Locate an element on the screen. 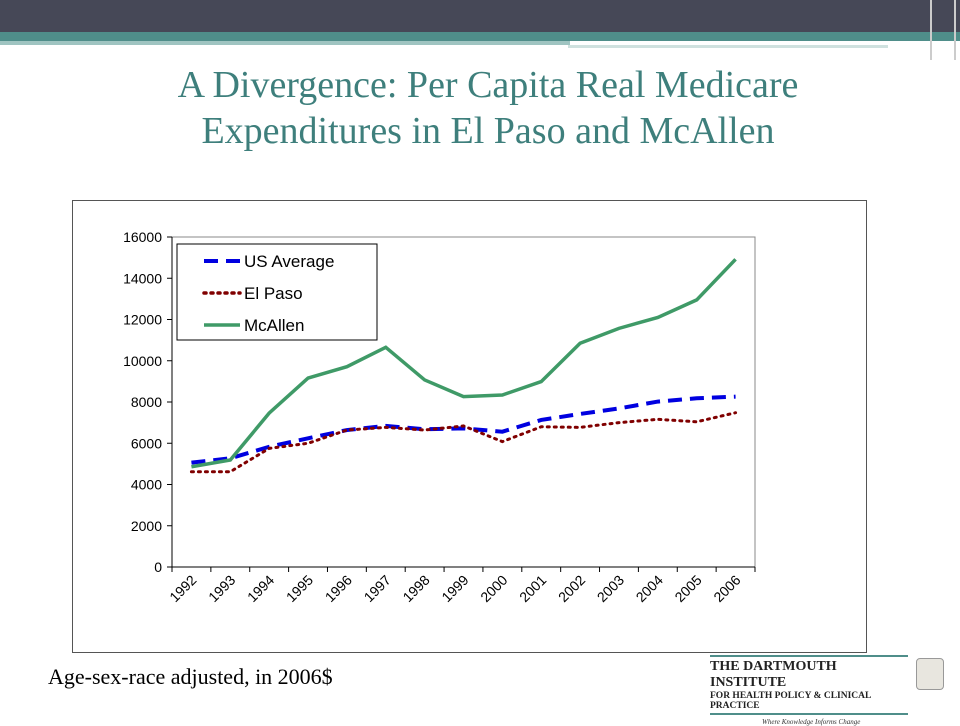  logo-tagline: Where Knowledge Informs Change is located at coordinates (856, 722).